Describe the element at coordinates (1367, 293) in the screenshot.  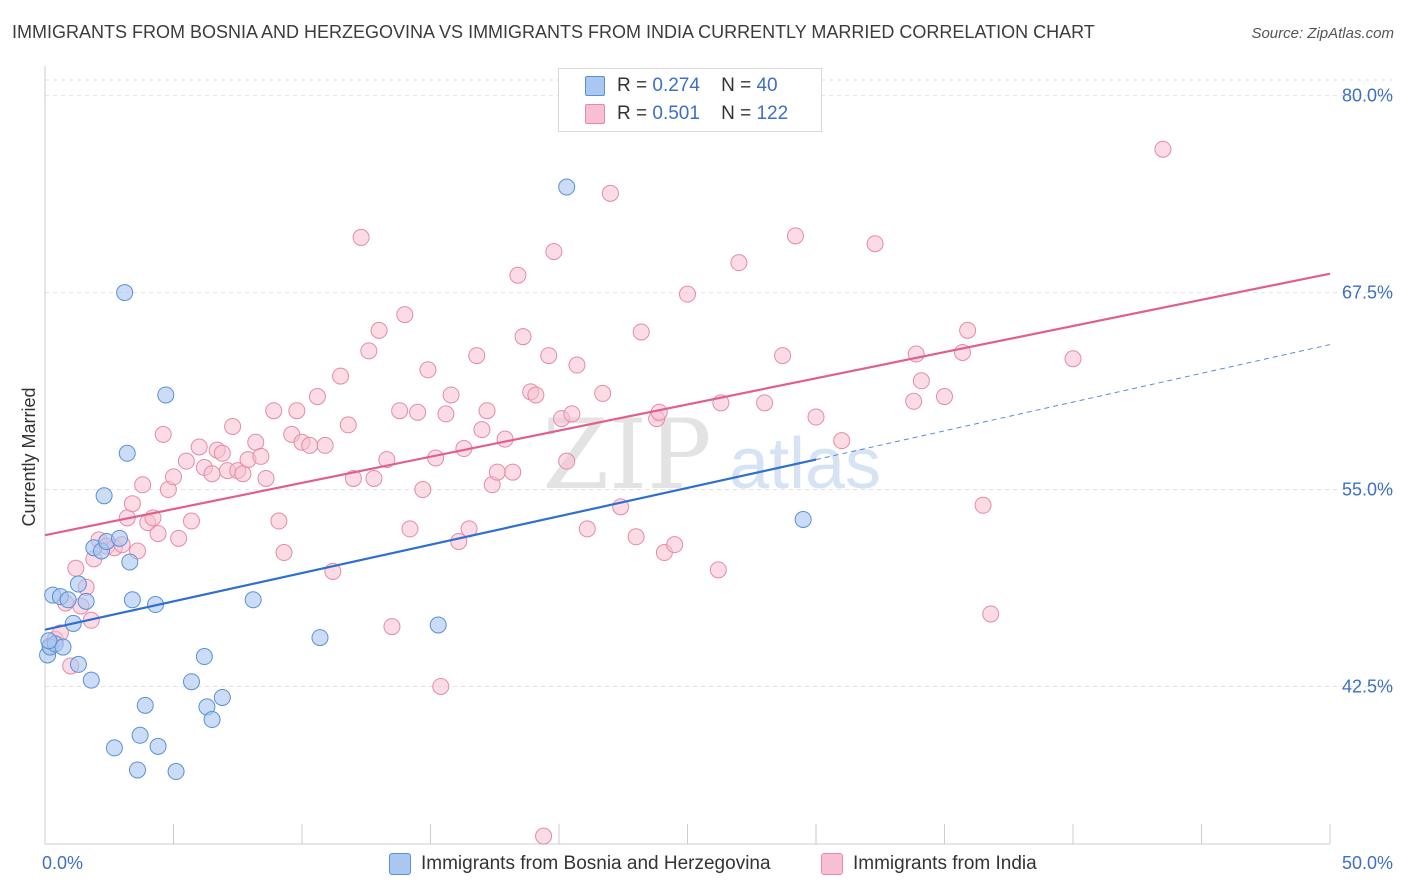
I see `y-tick-label: 67.5%` at that location.